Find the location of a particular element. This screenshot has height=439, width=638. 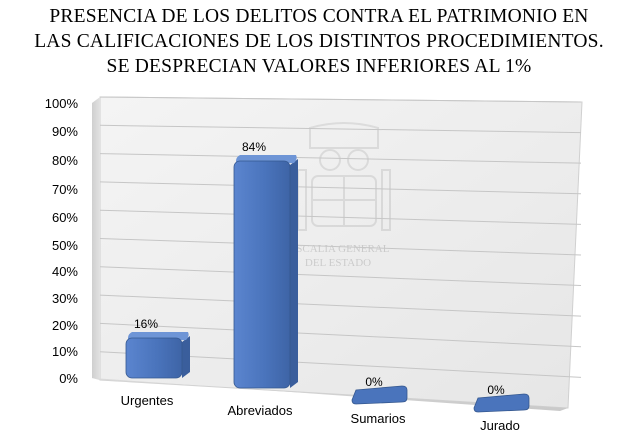

category-label: Urgentes is located at coordinates (147, 400).